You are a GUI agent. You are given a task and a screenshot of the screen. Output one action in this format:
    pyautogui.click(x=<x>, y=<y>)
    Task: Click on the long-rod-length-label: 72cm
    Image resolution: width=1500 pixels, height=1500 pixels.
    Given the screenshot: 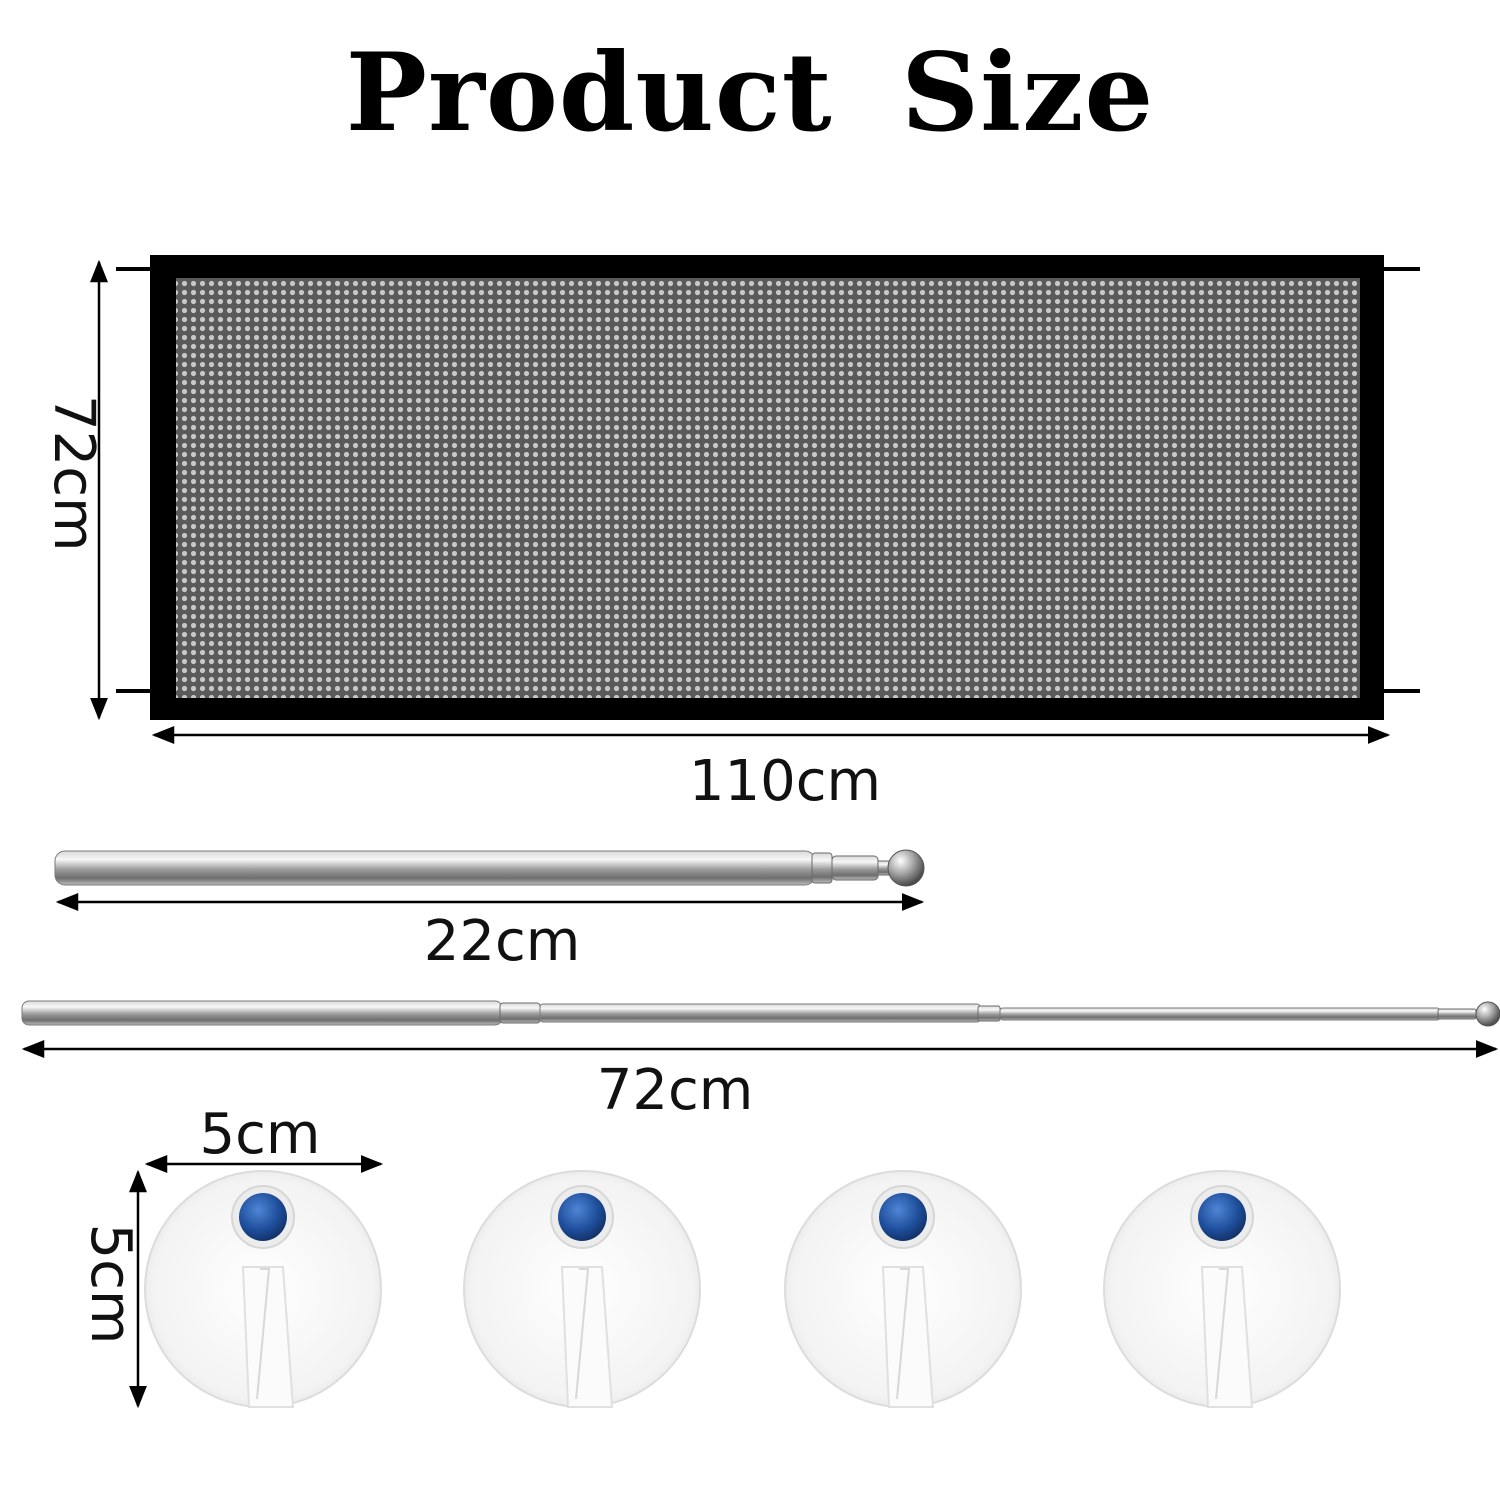 What is the action you would take?
    pyautogui.click(x=675, y=1090)
    